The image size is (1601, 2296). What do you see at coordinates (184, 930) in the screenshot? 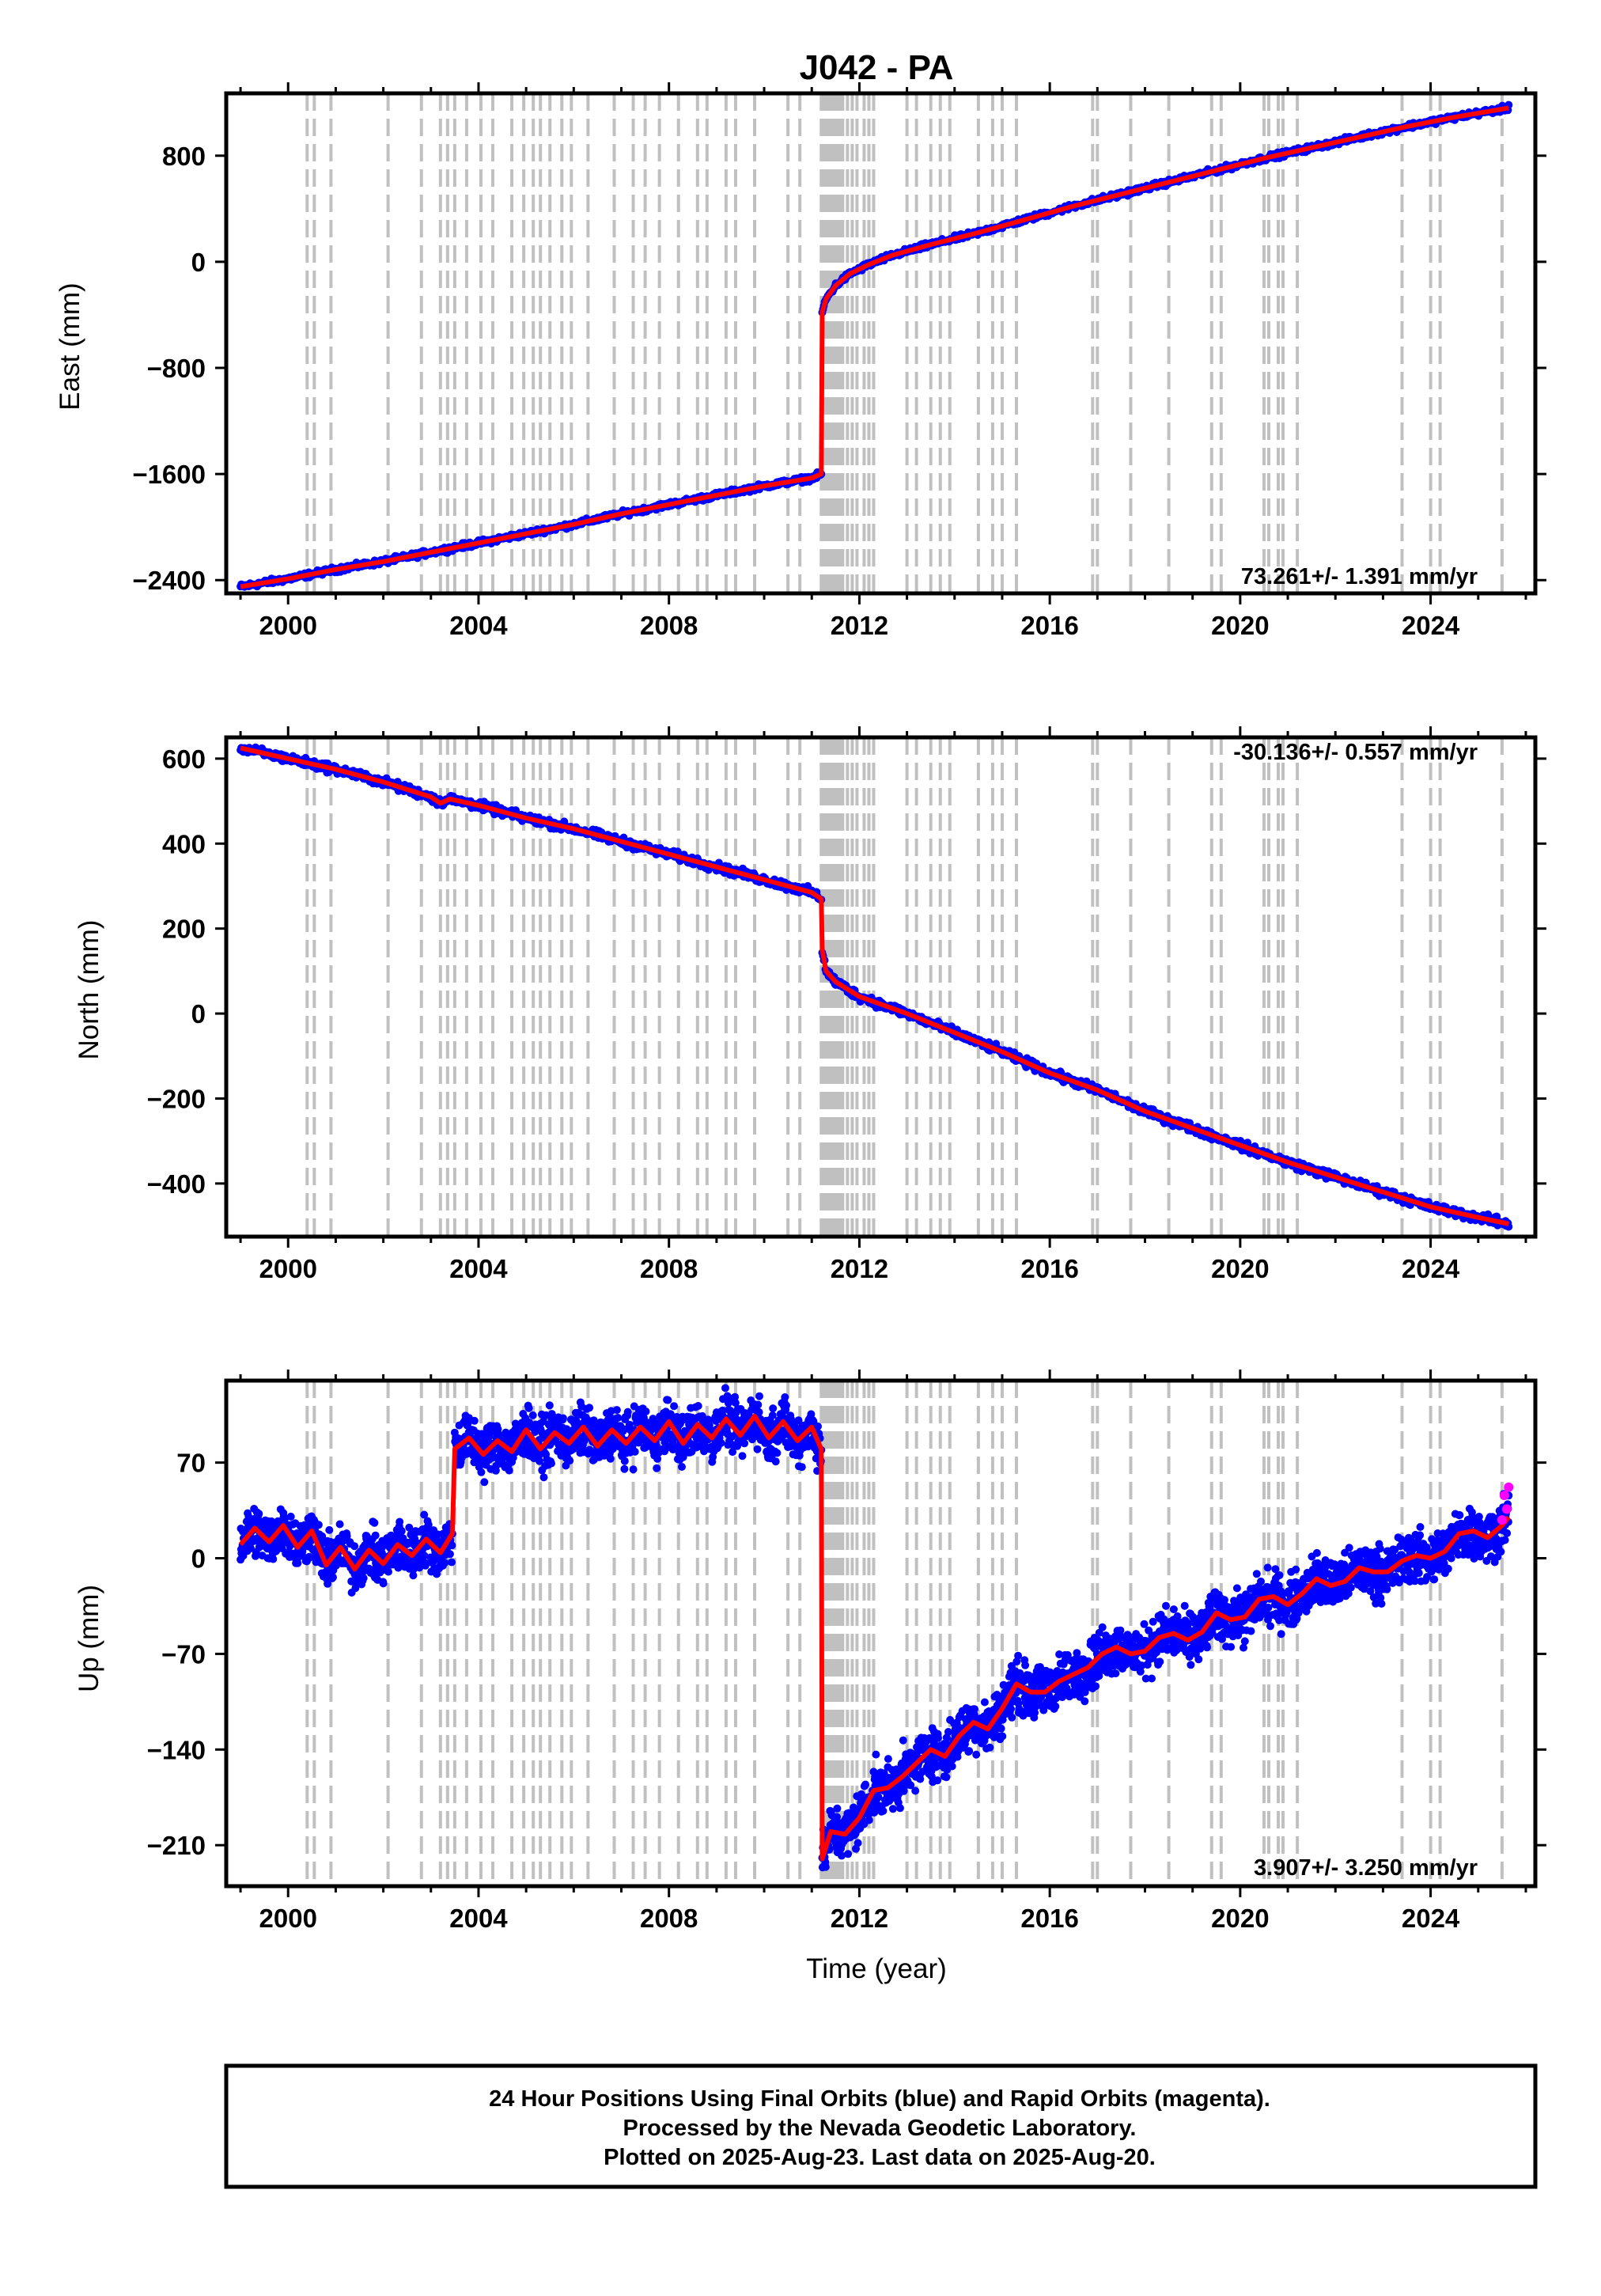
I see `north-ytick-label: 200` at bounding box center [184, 930].